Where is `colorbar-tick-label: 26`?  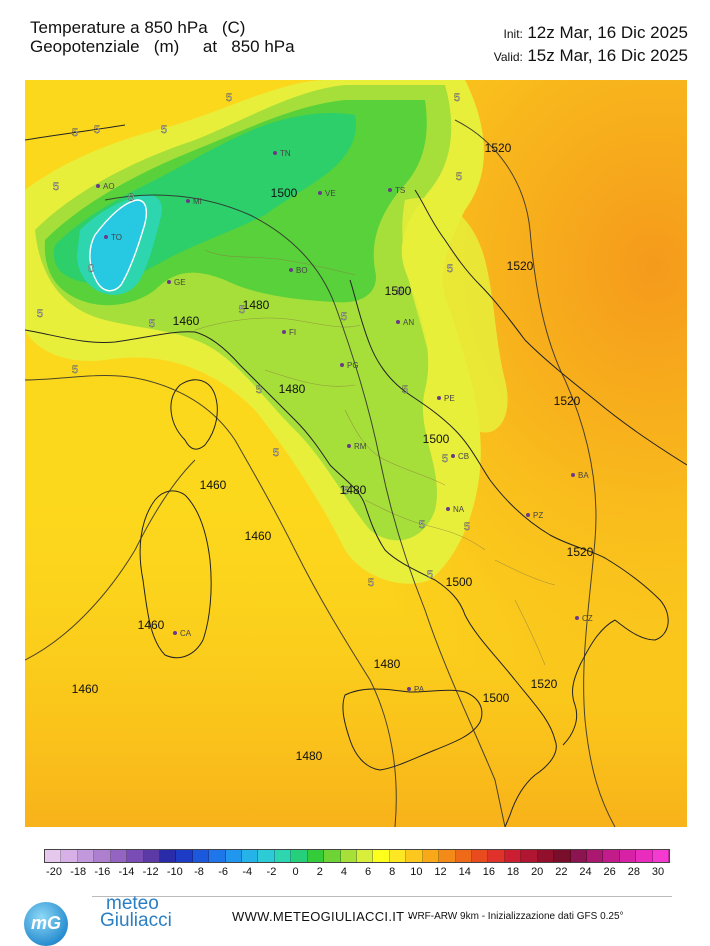
colorbar-tick-label: 26 is located at coordinates (609, 872).